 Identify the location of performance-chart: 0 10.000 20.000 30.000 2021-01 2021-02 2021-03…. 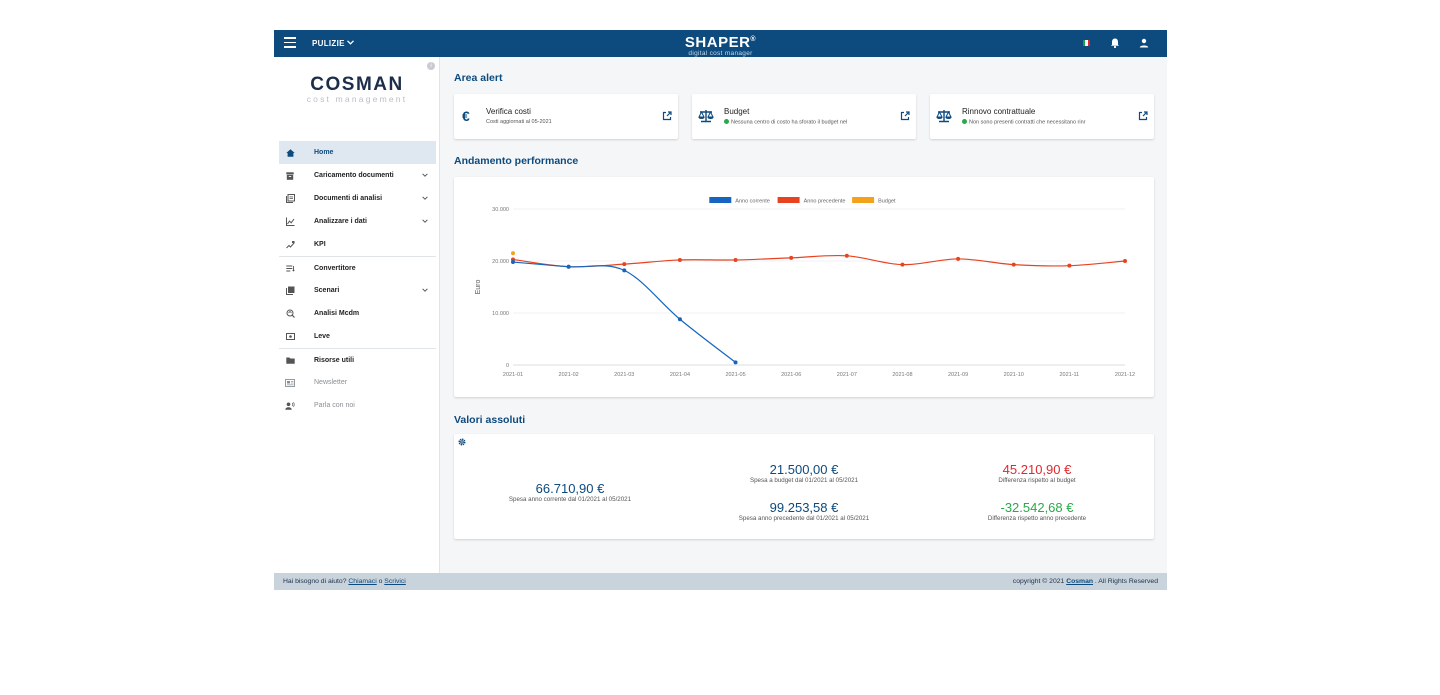
(805, 287).